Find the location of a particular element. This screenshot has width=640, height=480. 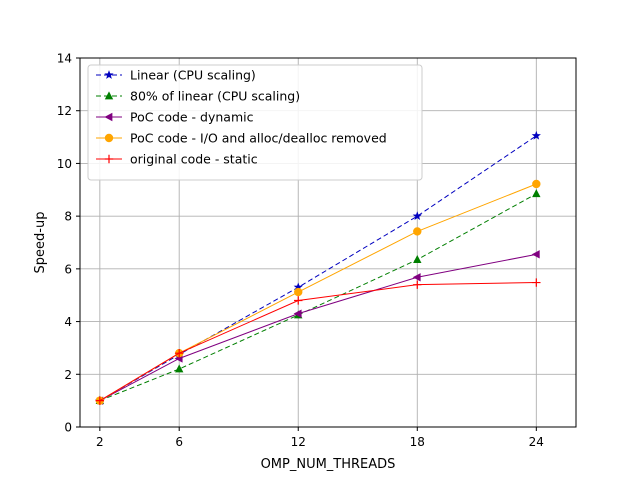

legend-label: original code - static is located at coordinates (194, 159).